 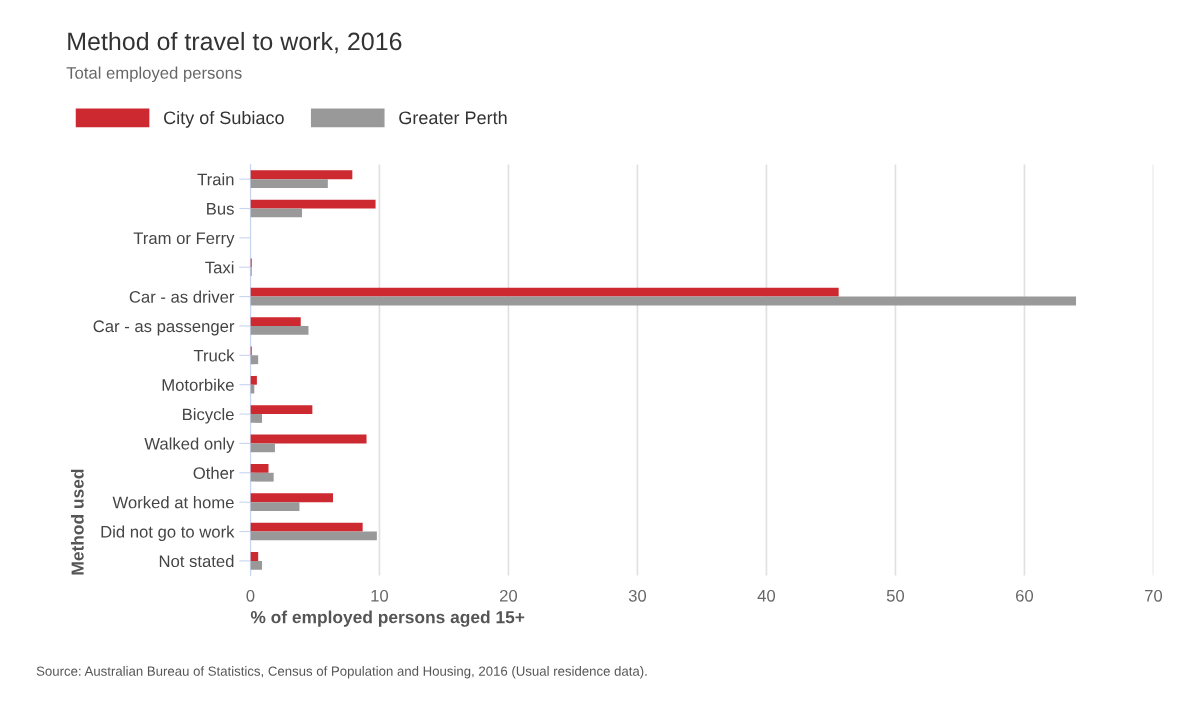 I want to click on y-tick-label: Bus, so click(x=220, y=209).